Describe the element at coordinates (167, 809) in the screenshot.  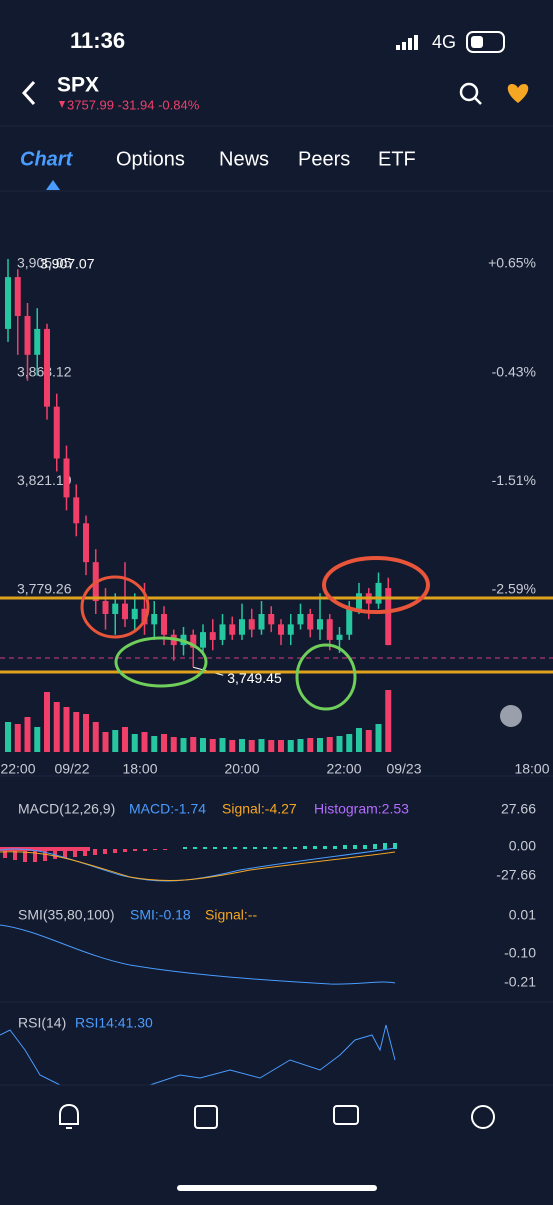
I see `macd-value: MACD:-1.74` at that location.